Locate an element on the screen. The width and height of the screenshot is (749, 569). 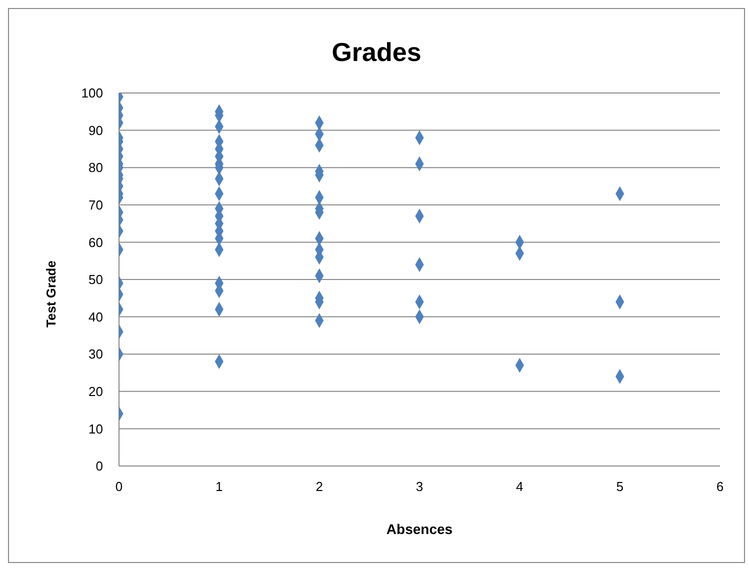
y-tick-label: 20 is located at coordinates (95, 392).